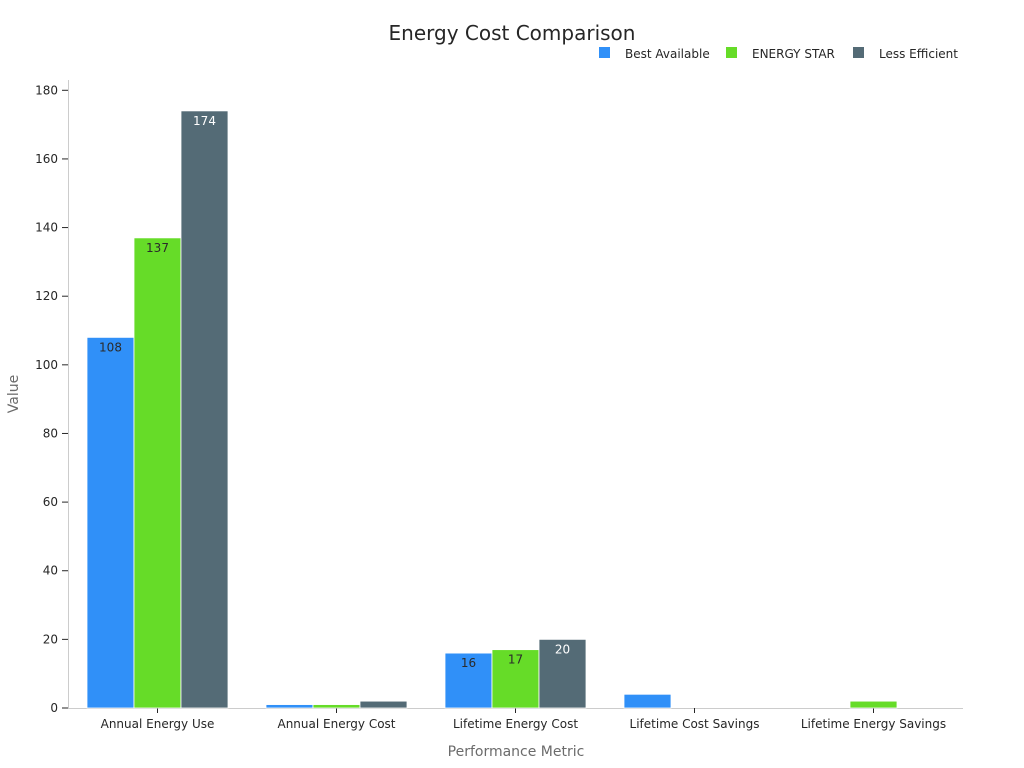 The width and height of the screenshot is (1024, 768). What do you see at coordinates (204, 121) in the screenshot?
I see `bar-value-label: 174` at bounding box center [204, 121].